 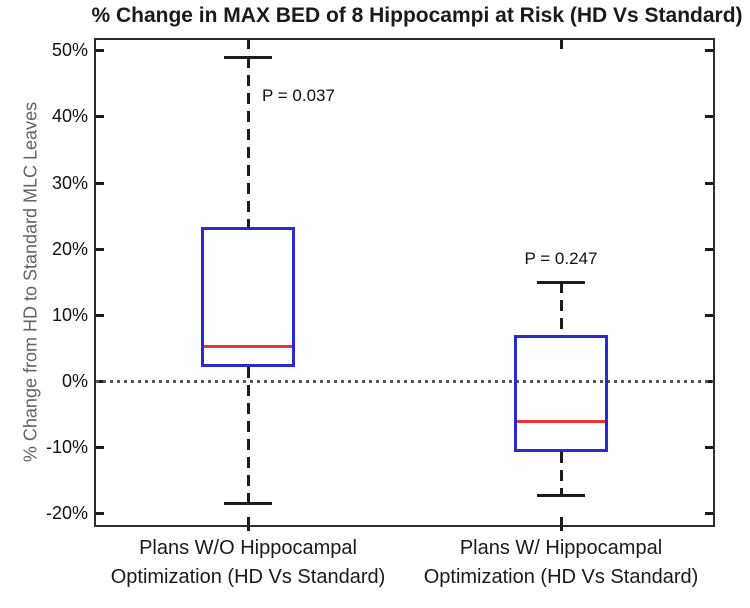 What do you see at coordinates (66, 513) in the screenshot?
I see `y-tick-label: -20%` at bounding box center [66, 513].